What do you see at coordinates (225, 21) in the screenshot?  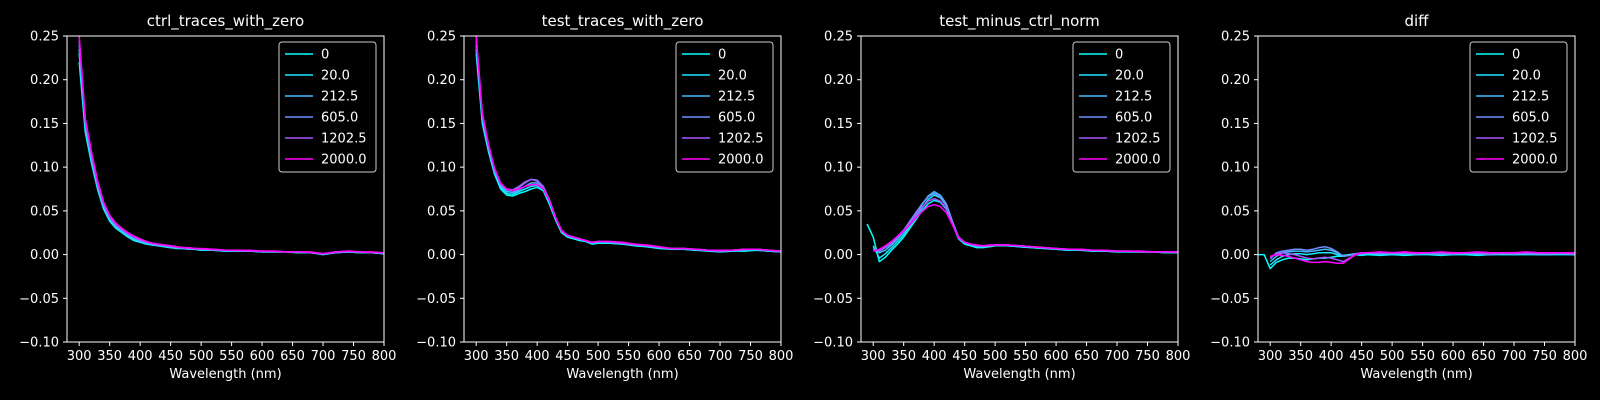 I see `chart-title: ctrl_traces_with_zero` at bounding box center [225, 21].